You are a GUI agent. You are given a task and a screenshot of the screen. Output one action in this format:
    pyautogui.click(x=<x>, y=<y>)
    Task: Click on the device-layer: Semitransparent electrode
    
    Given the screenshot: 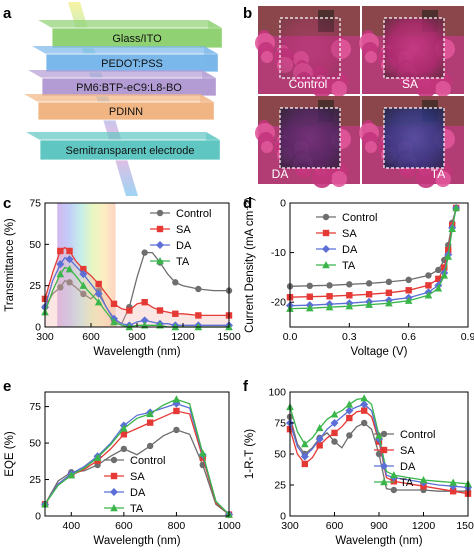 What is the action you would take?
    pyautogui.click(x=123, y=146)
    